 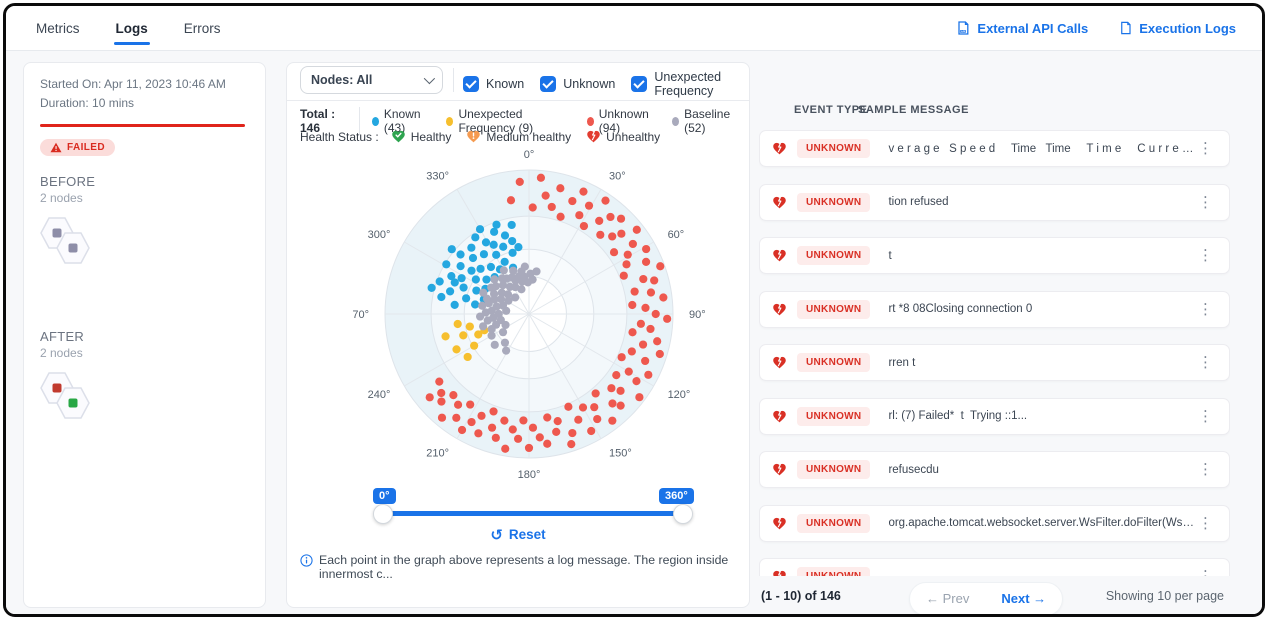 What do you see at coordinates (383, 514) in the screenshot?
I see `slider-handle-min` at bounding box center [383, 514].